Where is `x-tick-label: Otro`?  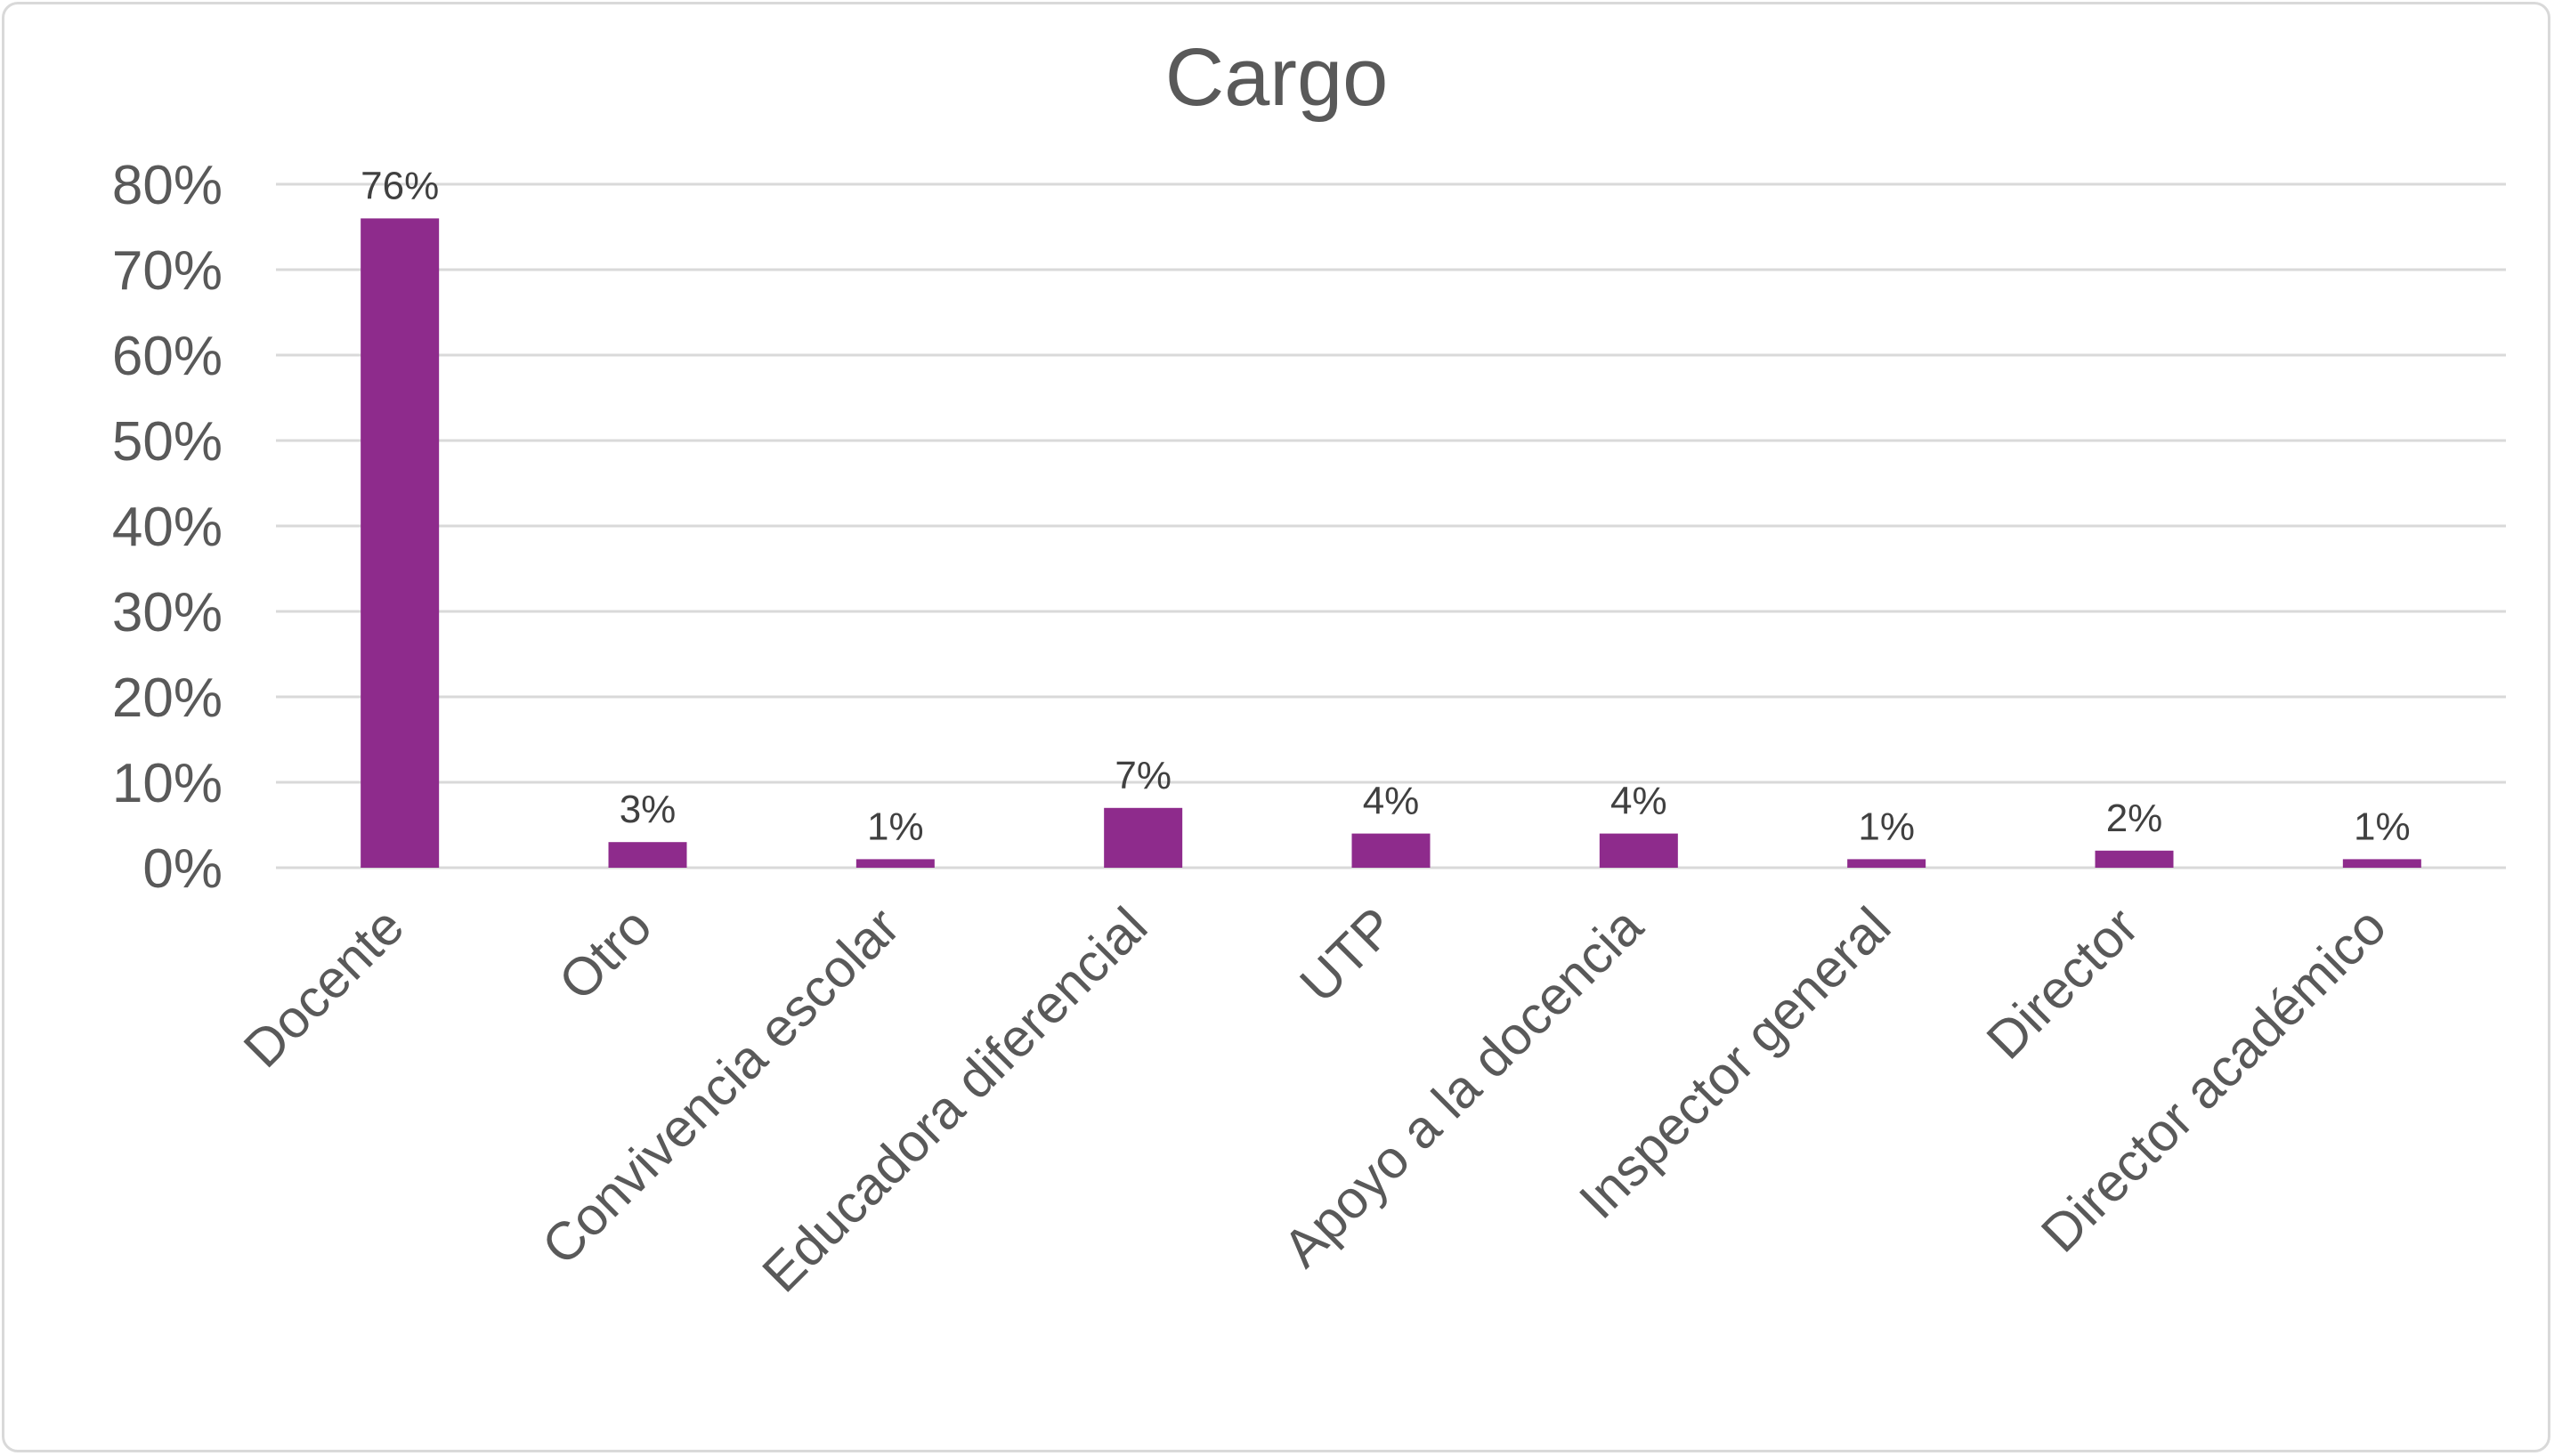 x-tick-label: Otro is located at coordinates (605, 954).